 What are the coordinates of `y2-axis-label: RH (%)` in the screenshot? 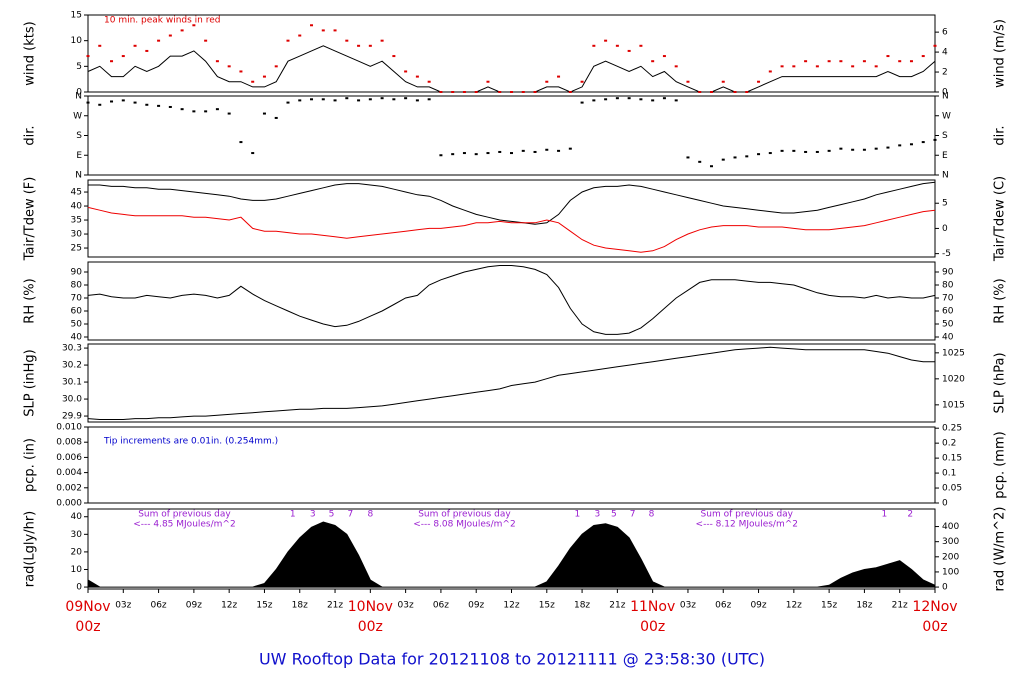 It's located at (1000, 300).